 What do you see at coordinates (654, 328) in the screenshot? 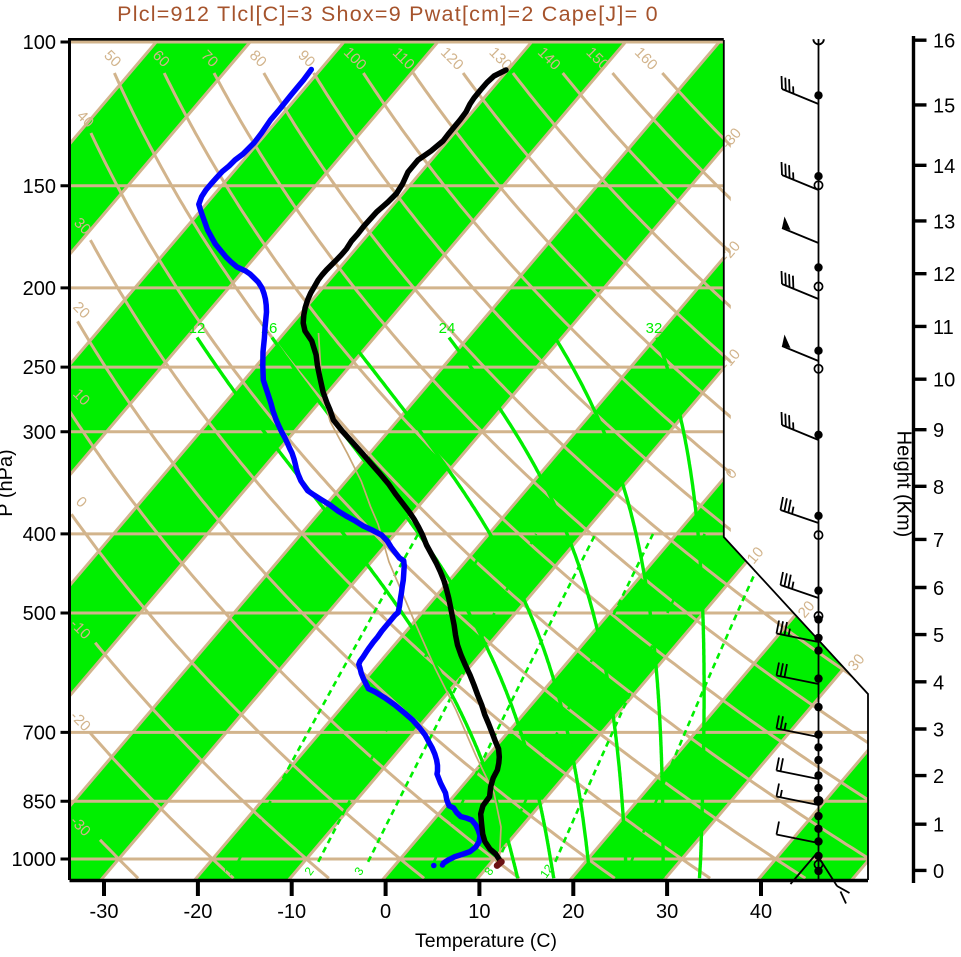
I see `svg-text: 32` at bounding box center [654, 328].